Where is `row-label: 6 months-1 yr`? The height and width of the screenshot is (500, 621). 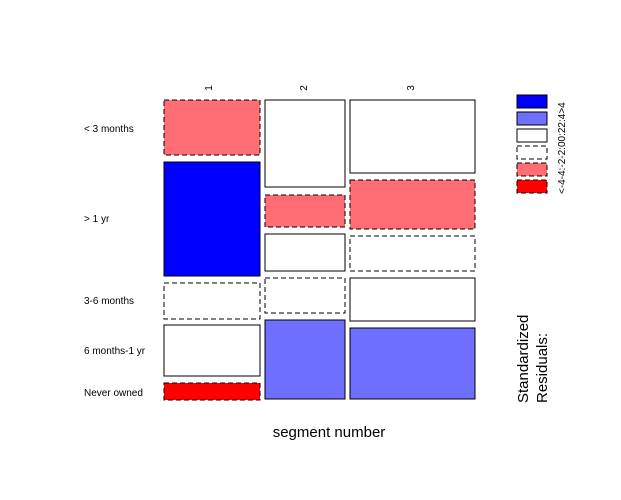
row-label: 6 months-1 yr is located at coordinates (115, 351).